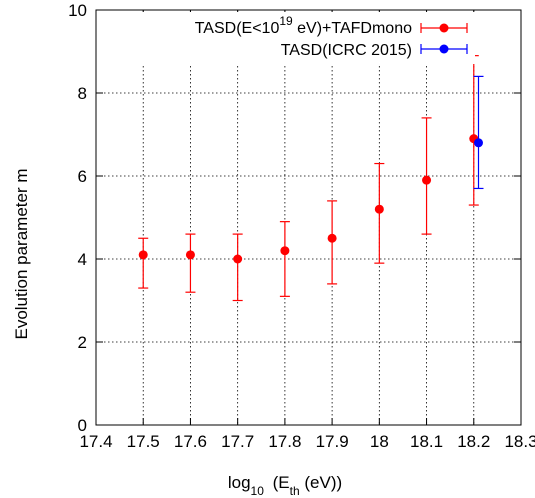 This screenshot has width=535, height=498. What do you see at coordinates (82, 259) in the screenshot?
I see `y-tick-label: 4` at bounding box center [82, 259].